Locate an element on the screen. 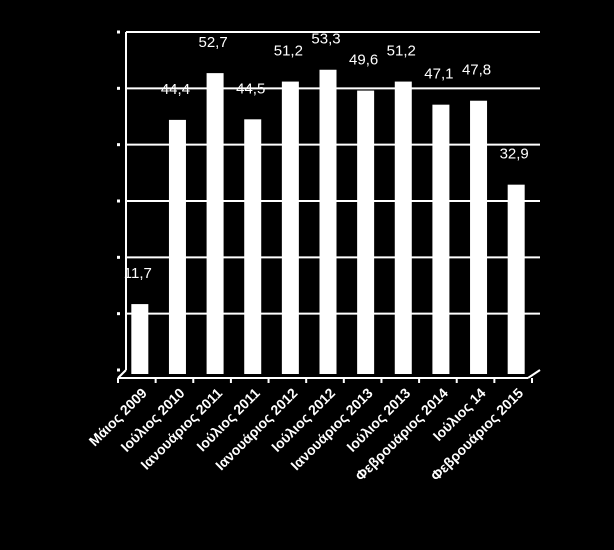 Image resolution: width=614 pixels, height=550 pixels. value-label: 44,4 is located at coordinates (175, 89).